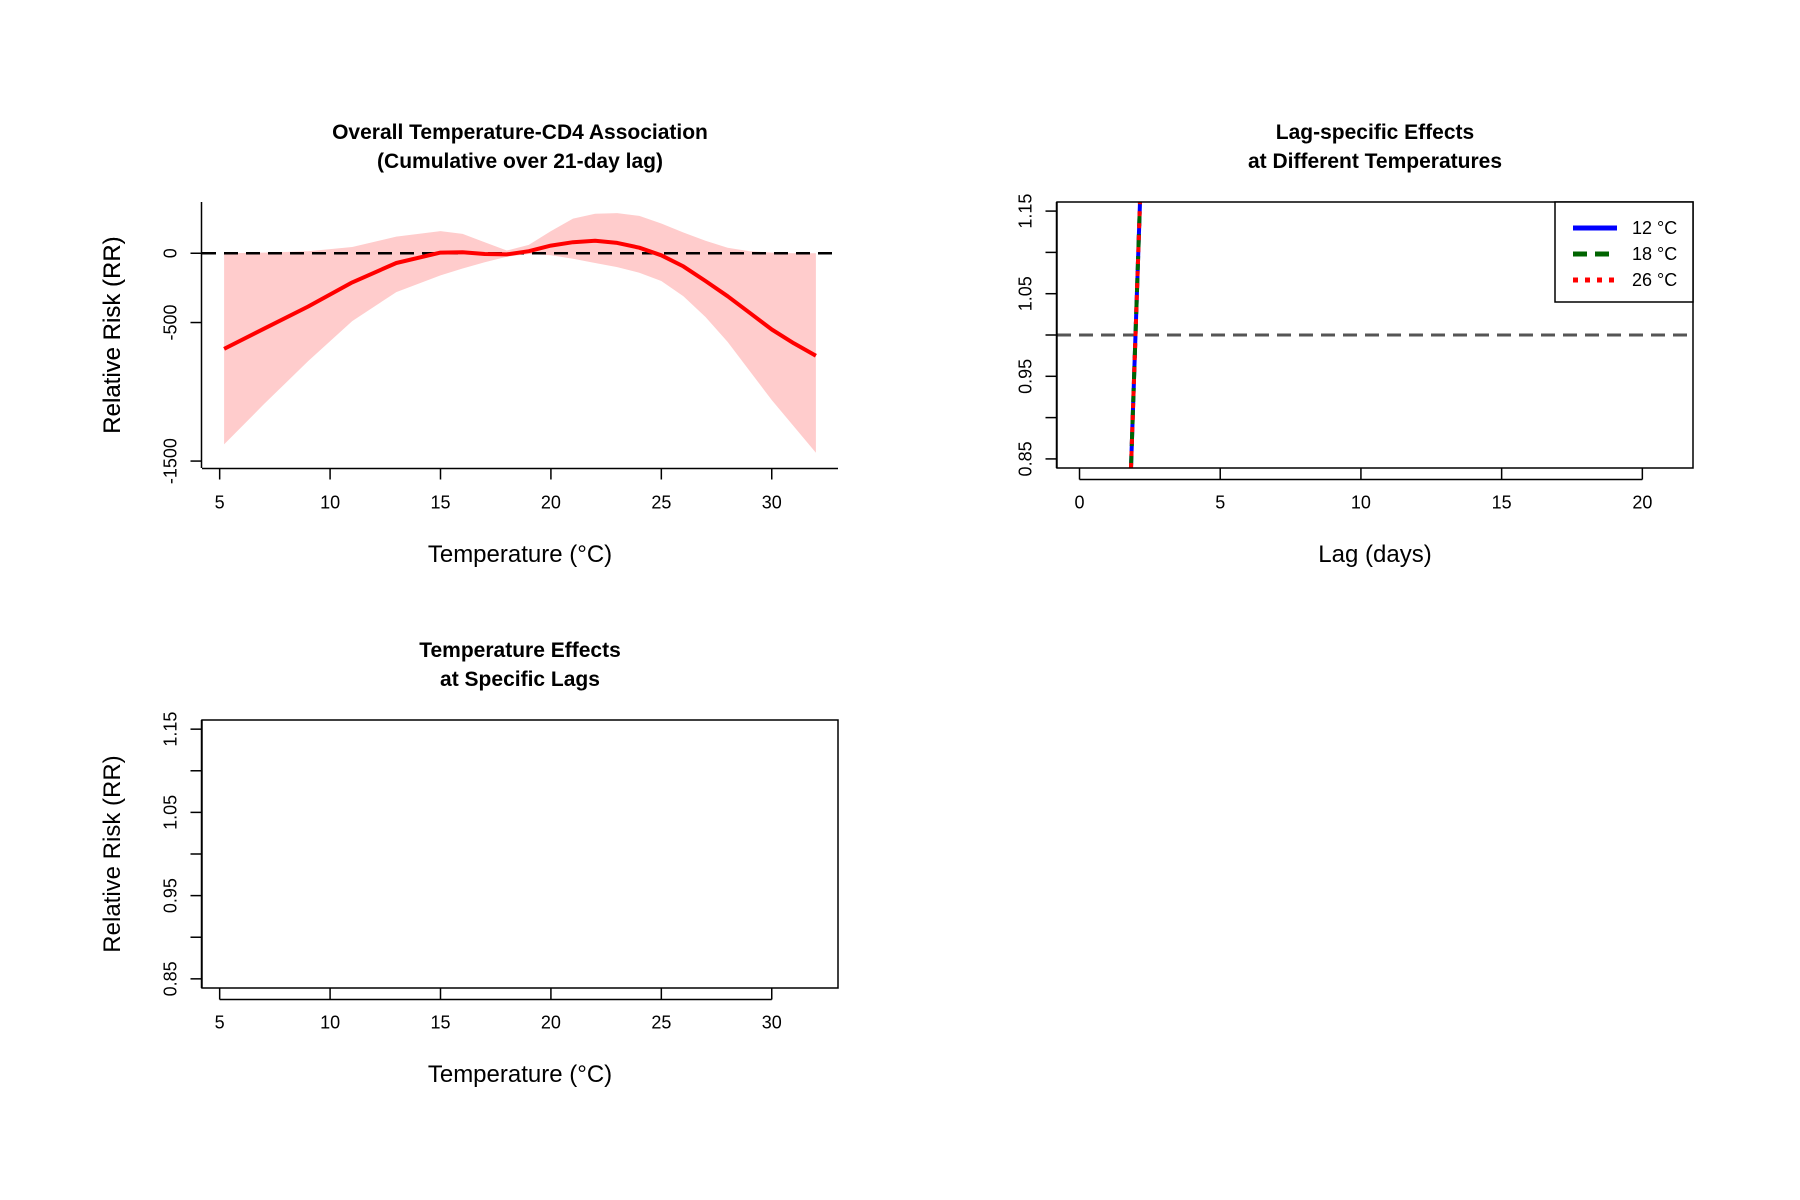  Describe the element at coordinates (1374, 554) in the screenshot. I see `x-axis-label: Lag (days)` at that location.